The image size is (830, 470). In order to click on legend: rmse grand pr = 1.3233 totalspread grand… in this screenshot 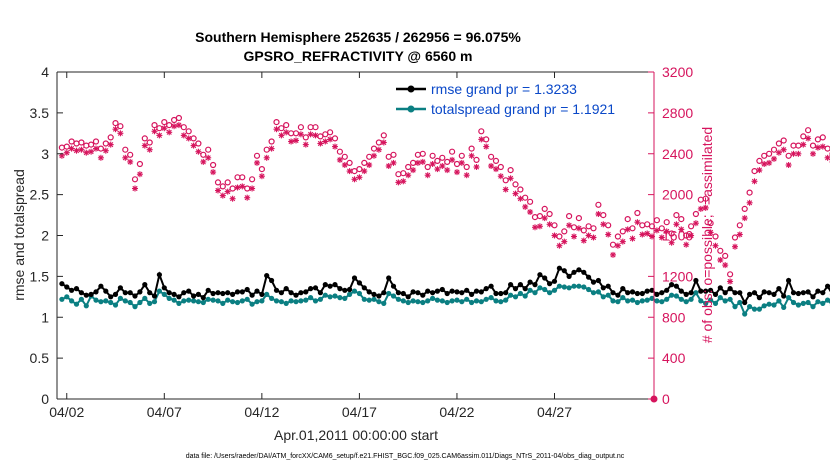, I will do `click(505, 99)`.